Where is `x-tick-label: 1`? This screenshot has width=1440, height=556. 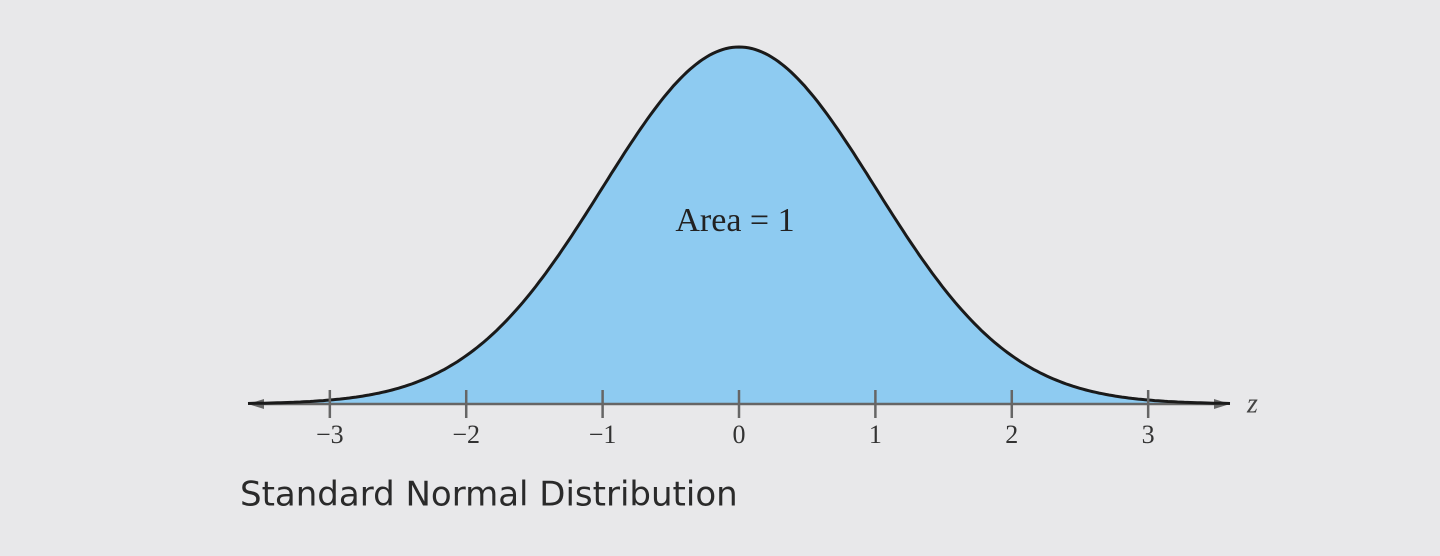 x-tick-label: 1 is located at coordinates (875, 434).